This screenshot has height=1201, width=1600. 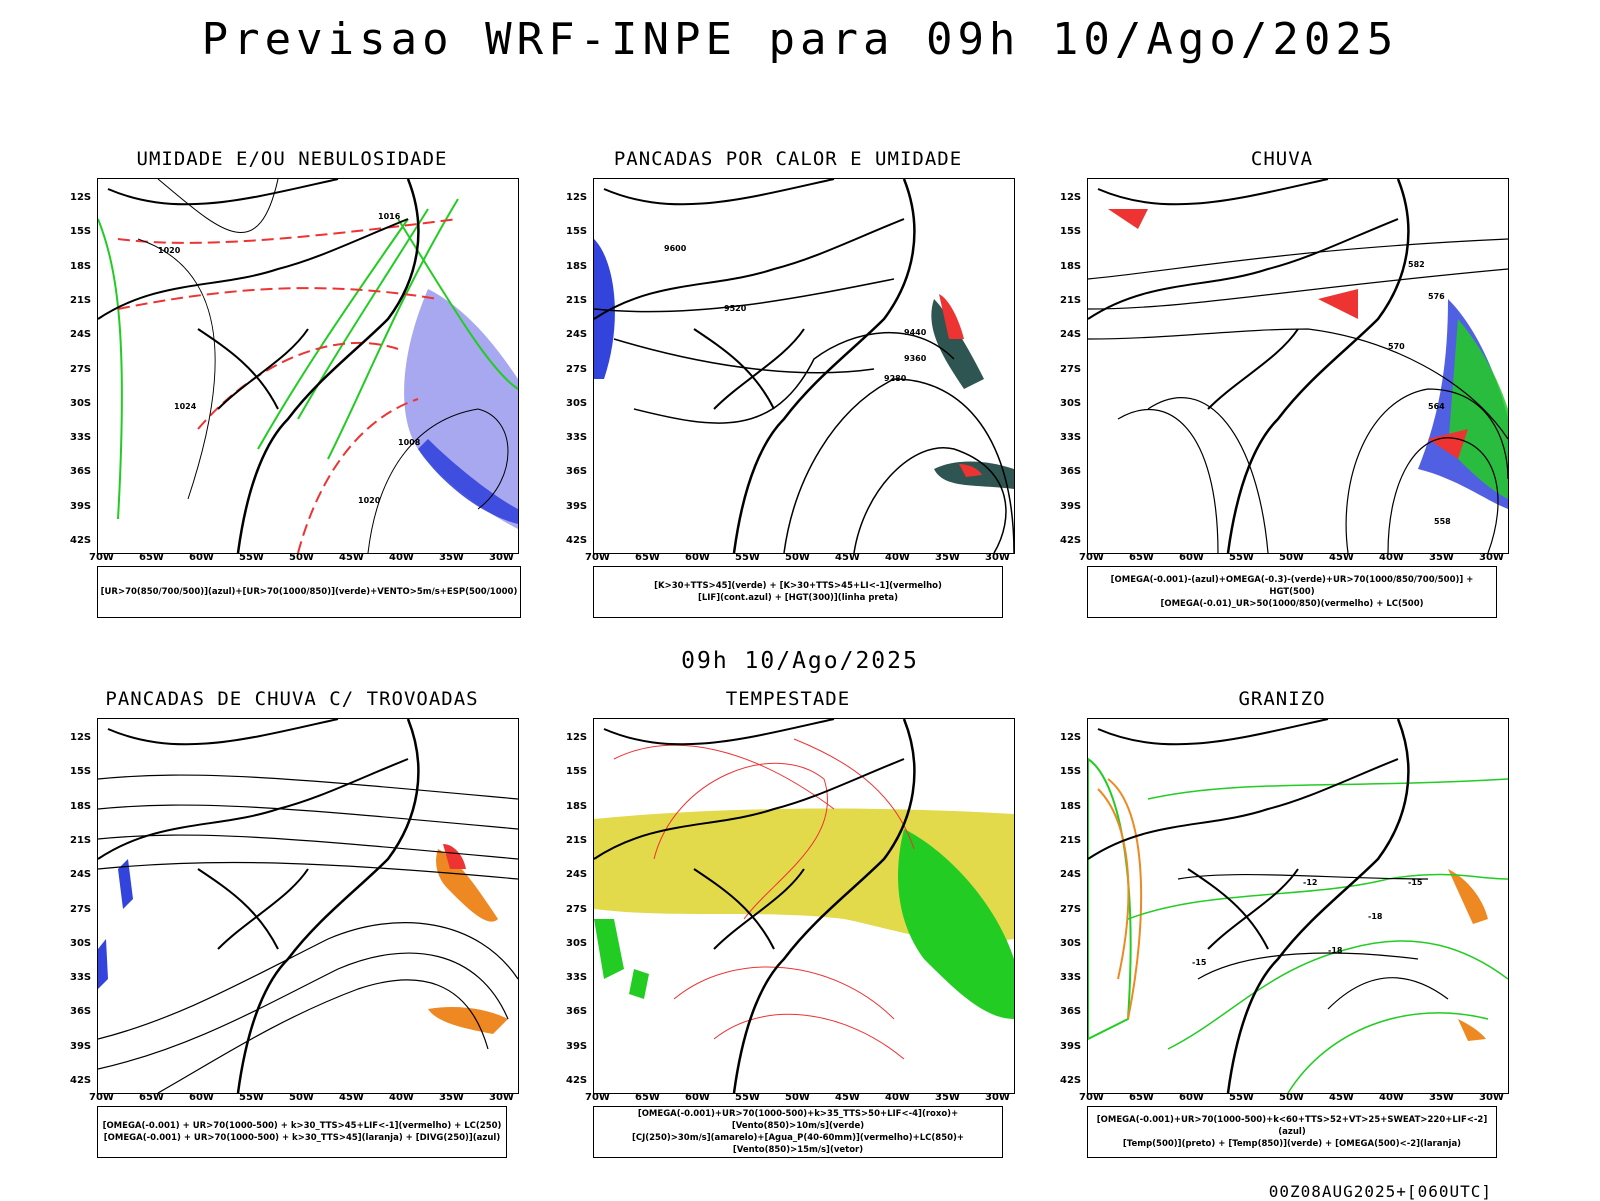 What do you see at coordinates (788, 159) in the screenshot?
I see `panel-title: PANCADAS POR CALOR E UMIDADE` at bounding box center [788, 159].